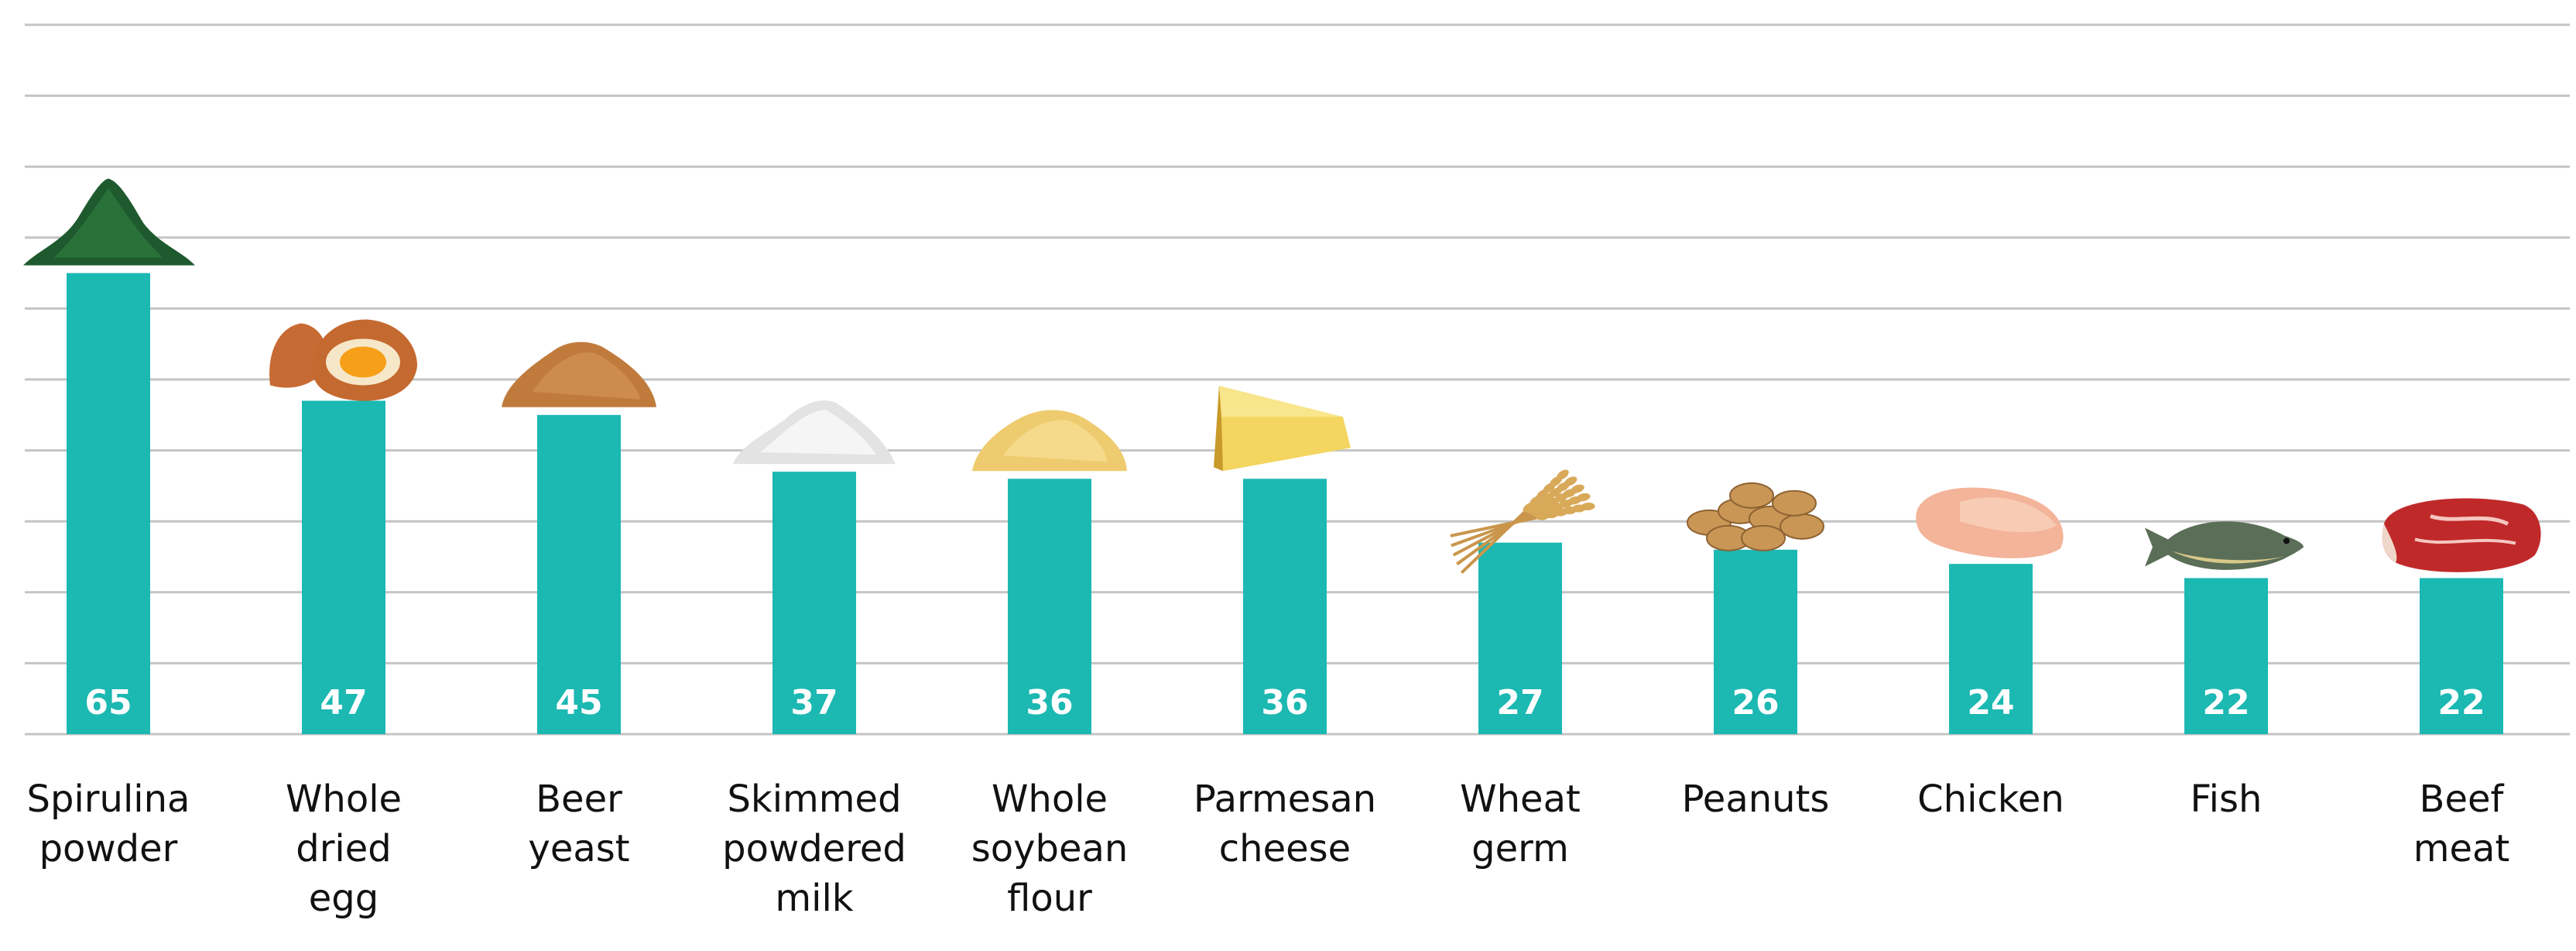 The width and height of the screenshot is (2576, 951). I want to click on cracked-egg-icon, so click(343, 360).